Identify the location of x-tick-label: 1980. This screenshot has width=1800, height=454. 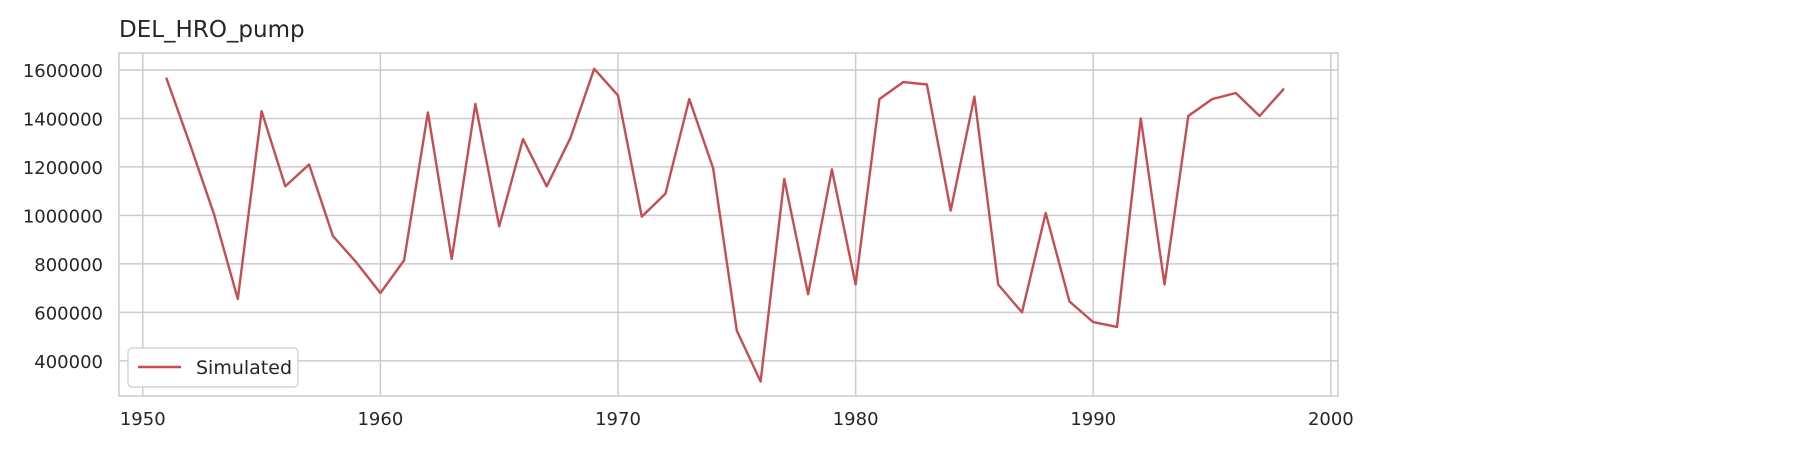
(856, 419).